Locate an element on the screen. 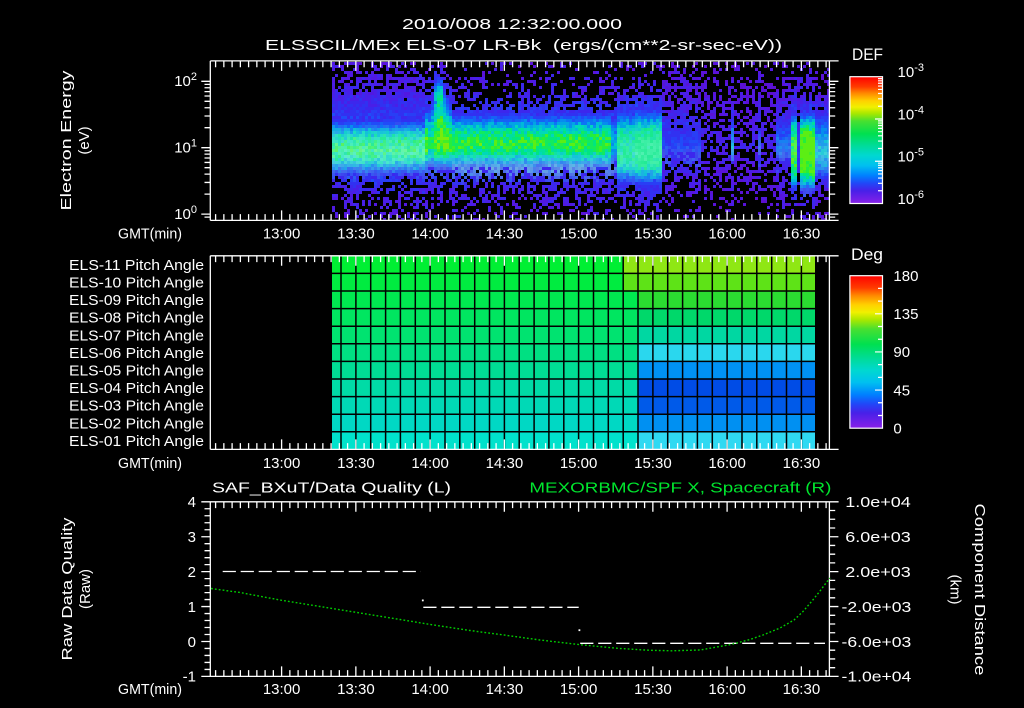 The width and height of the screenshot is (1024, 708). svg-text: 90 is located at coordinates (901, 352).